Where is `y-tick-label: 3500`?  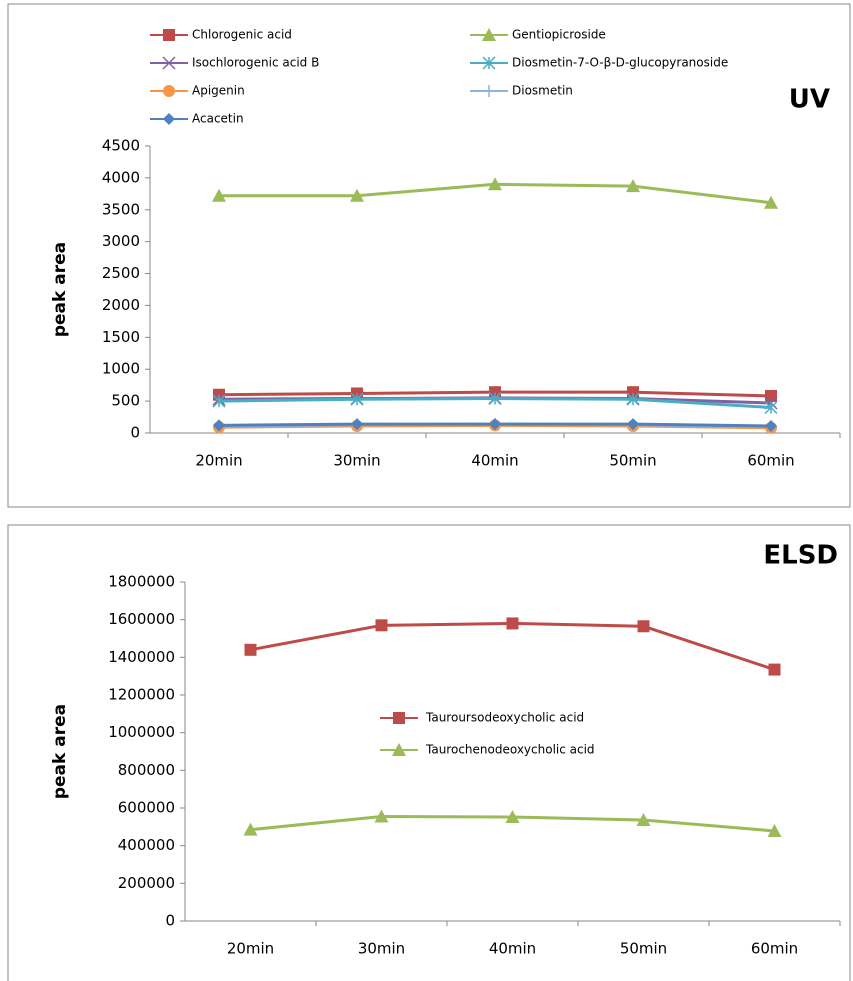
y-tick-label: 3500 is located at coordinates (121, 209).